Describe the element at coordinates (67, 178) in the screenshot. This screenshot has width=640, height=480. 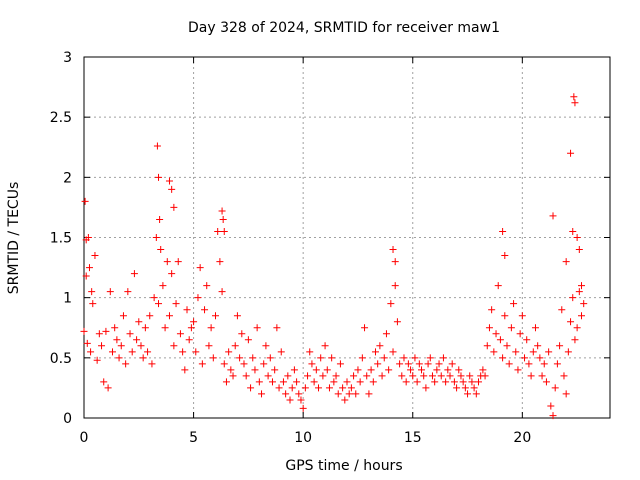
I see `y-tick-label: 2` at that location.